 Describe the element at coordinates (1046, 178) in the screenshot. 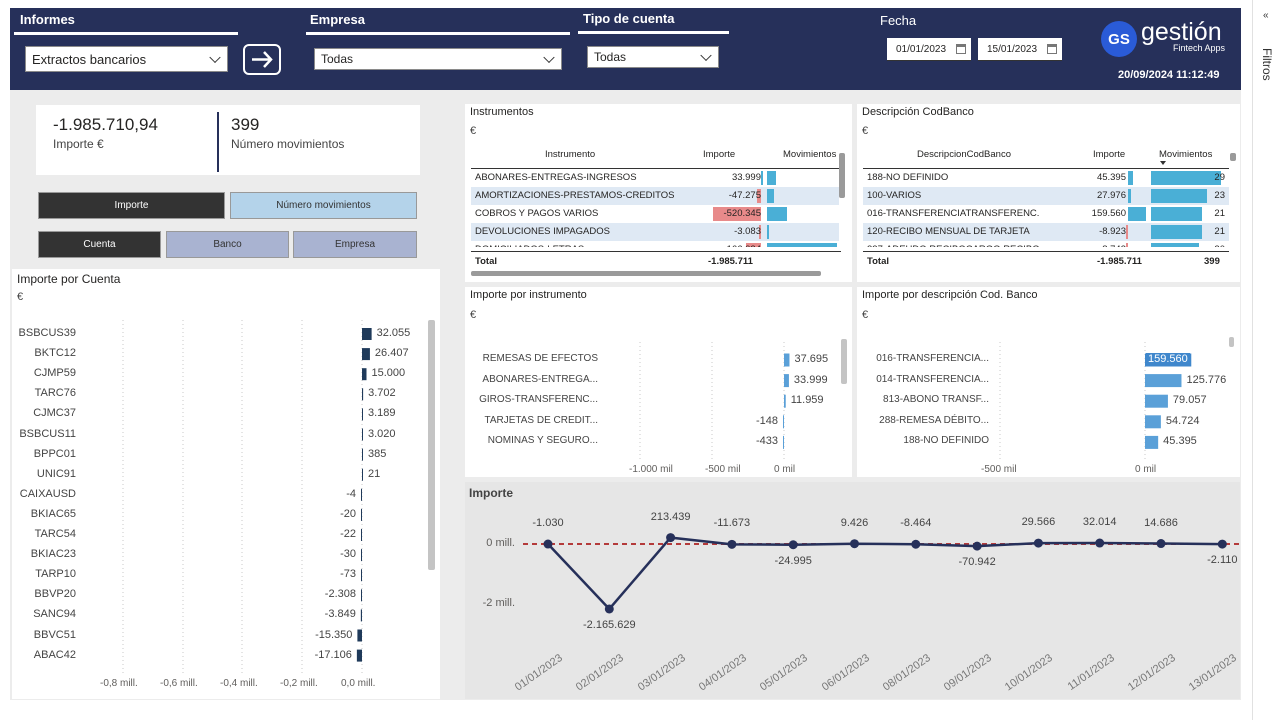

I see `table-row: 188-NO DEFINIDO 45.395 29` at that location.